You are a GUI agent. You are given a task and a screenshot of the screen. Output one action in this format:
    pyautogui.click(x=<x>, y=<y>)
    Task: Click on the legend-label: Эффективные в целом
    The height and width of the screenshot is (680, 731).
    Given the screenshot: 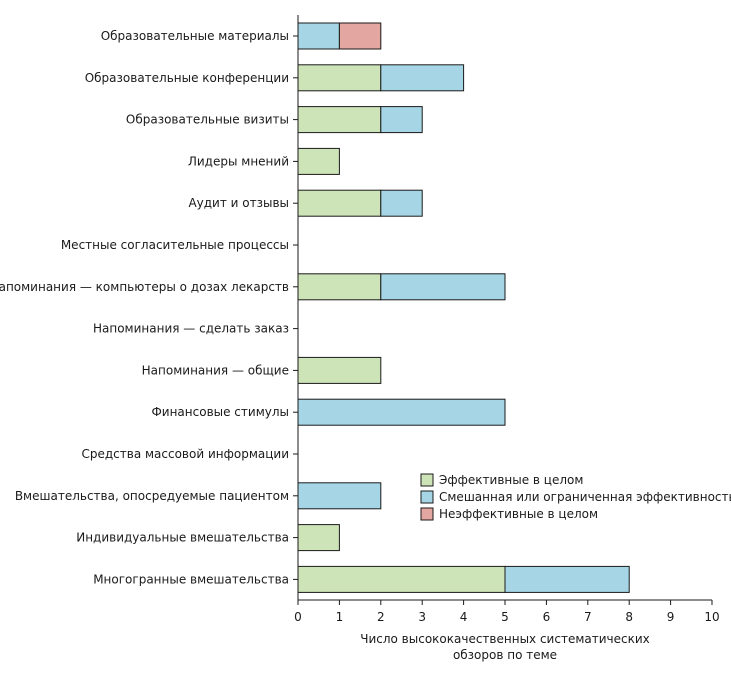 What is the action you would take?
    pyautogui.click(x=511, y=480)
    